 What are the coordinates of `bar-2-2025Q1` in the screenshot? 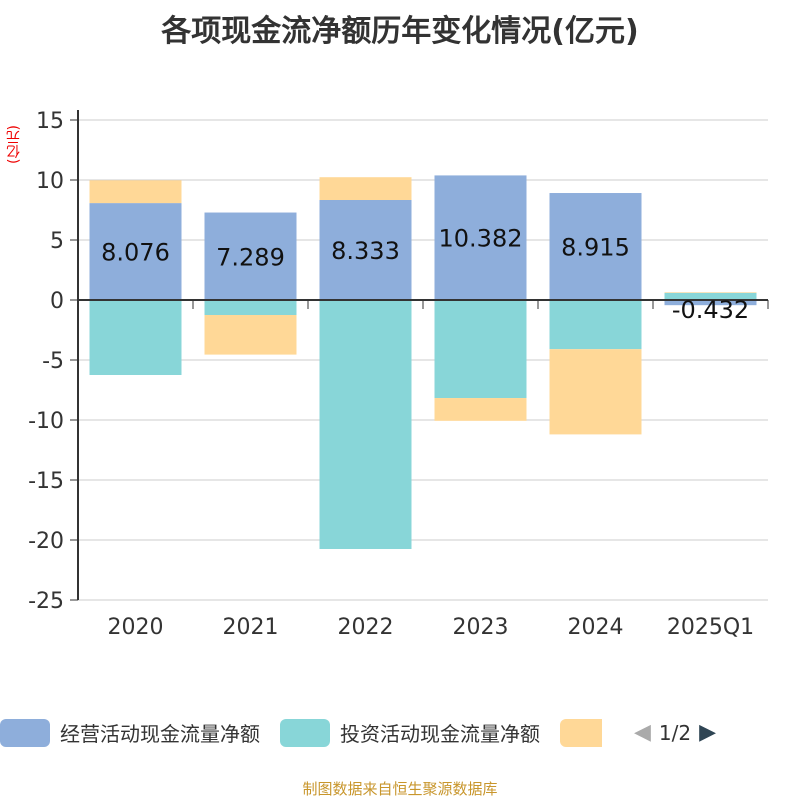 It's located at (710, 292).